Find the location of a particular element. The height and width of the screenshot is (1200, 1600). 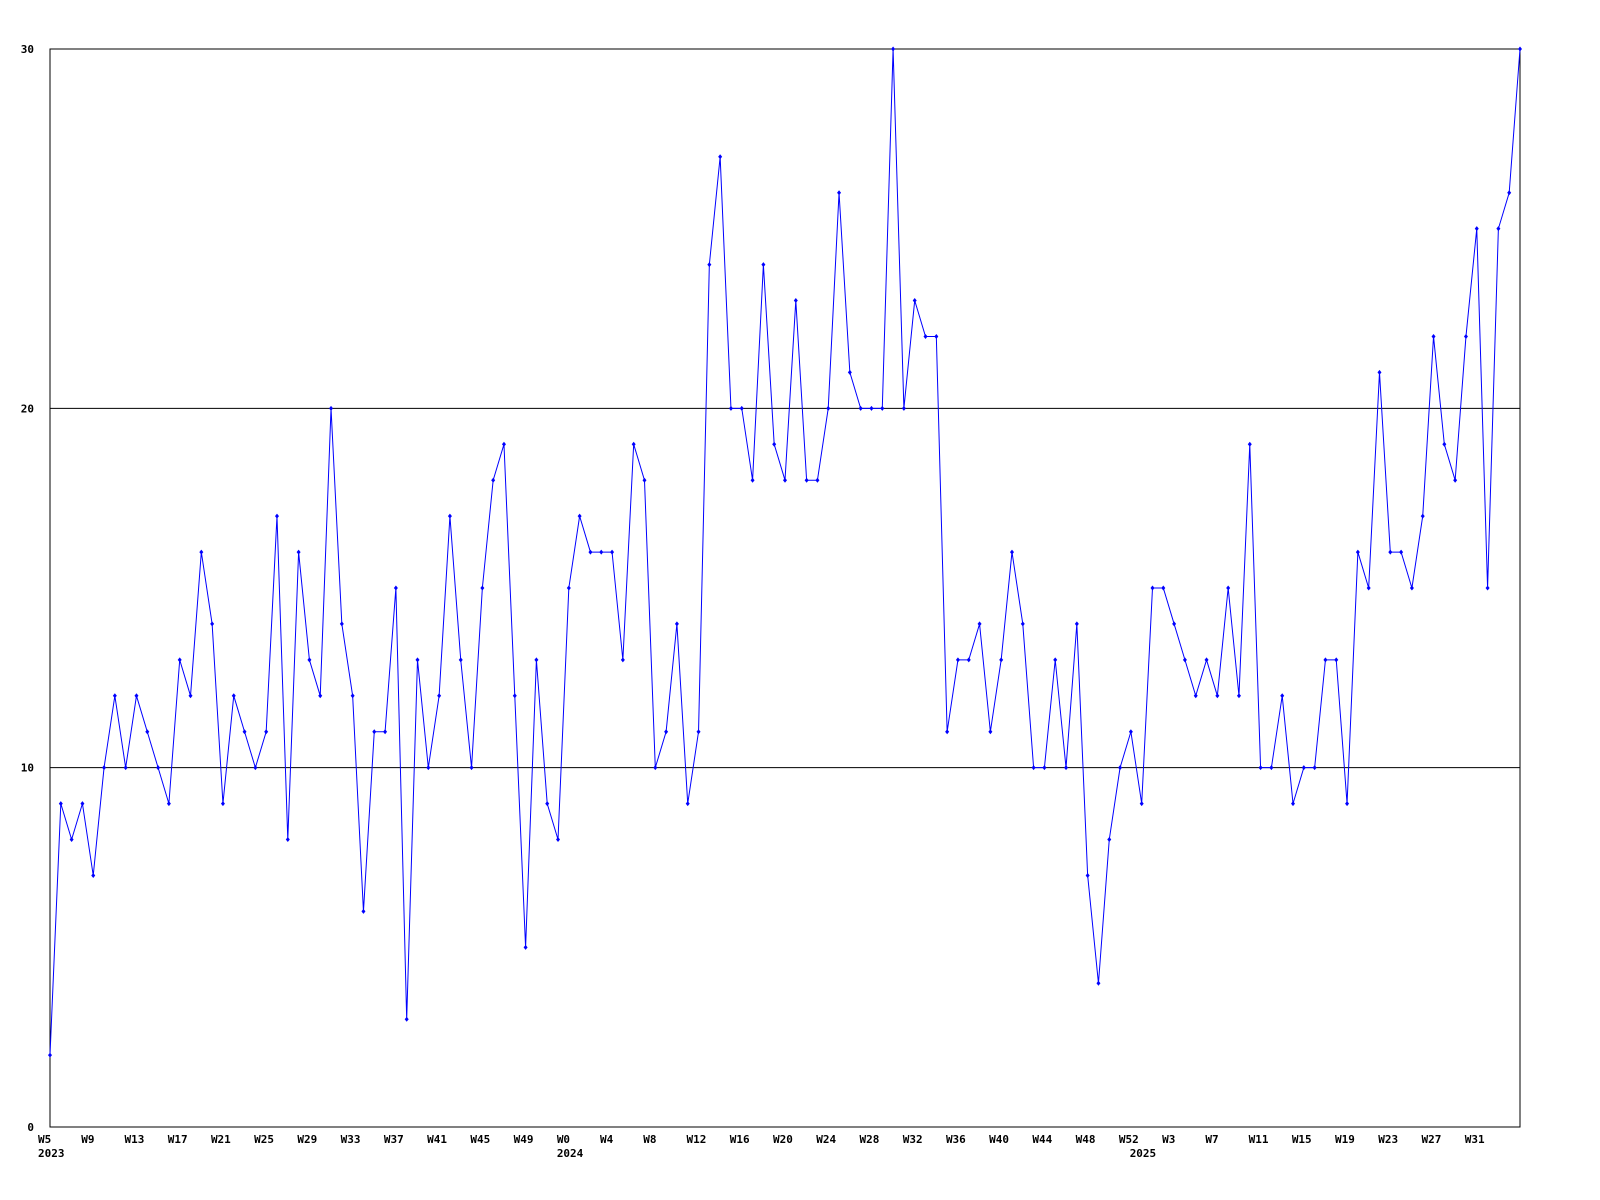

x-tick-label: W5 is located at coordinates (44, 1139).